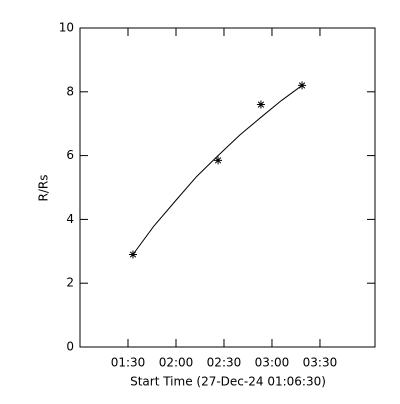 The image size is (400, 404). I want to click on y-tick-label: 8, so click(70, 91).